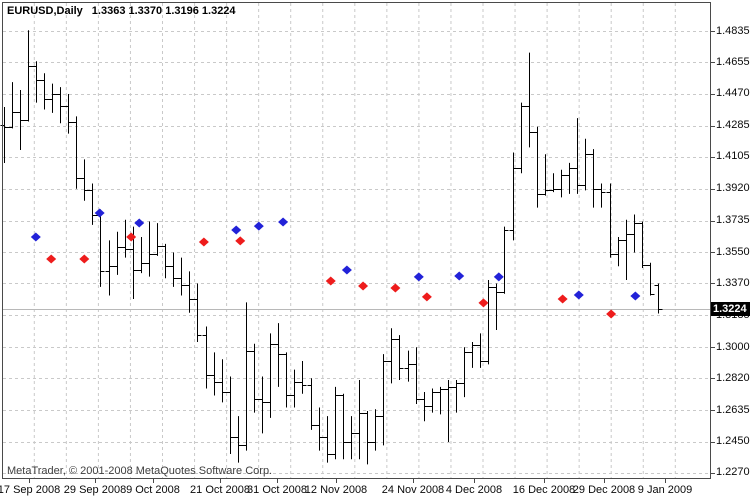 The image size is (750, 500). I want to click on price-axis-label: 1.4655, so click(733, 61).